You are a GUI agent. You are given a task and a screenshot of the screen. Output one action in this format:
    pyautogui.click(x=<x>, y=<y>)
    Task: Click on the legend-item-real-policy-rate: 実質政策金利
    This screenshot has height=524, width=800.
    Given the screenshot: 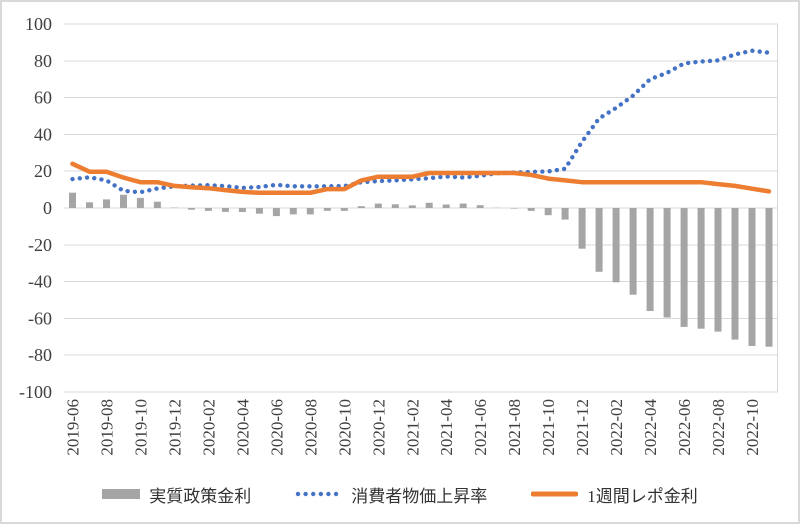 What is the action you would take?
    pyautogui.click(x=176, y=494)
    